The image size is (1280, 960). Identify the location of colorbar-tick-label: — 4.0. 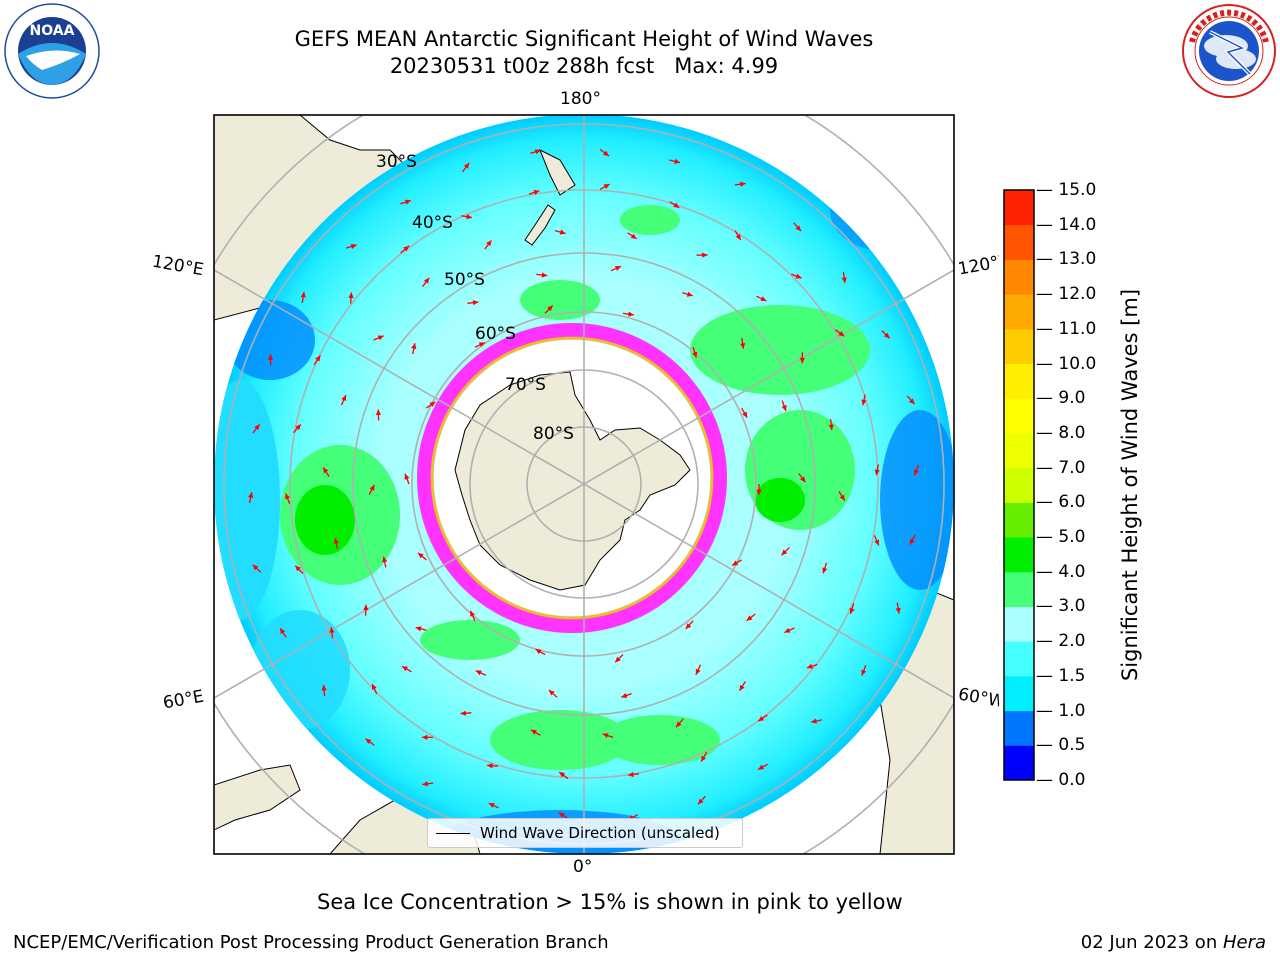
(1061, 571).